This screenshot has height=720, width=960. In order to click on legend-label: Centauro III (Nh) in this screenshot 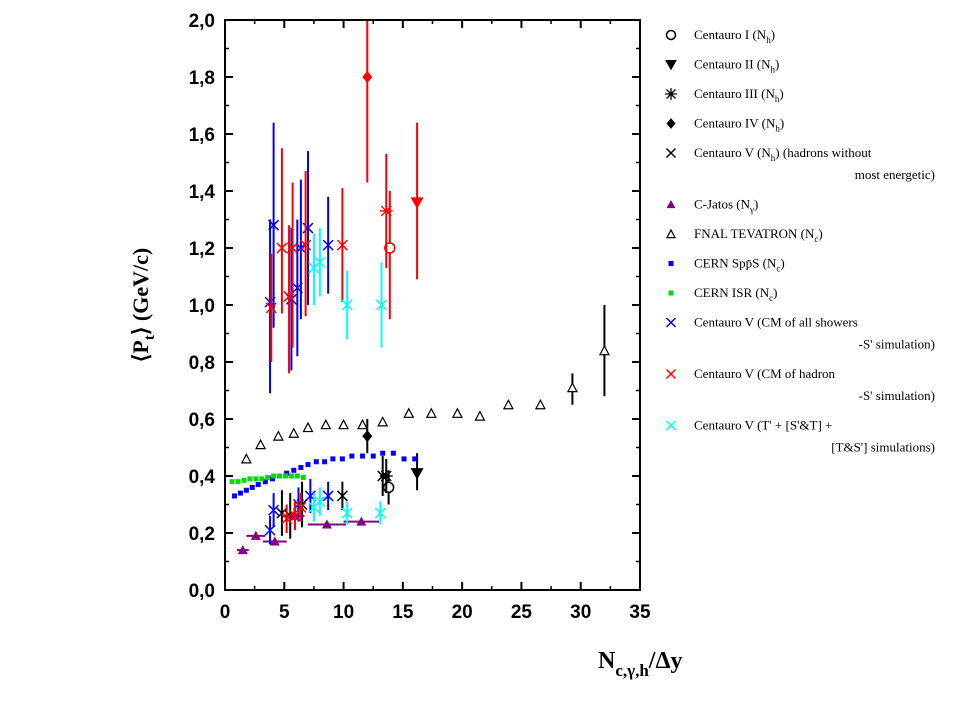, I will do `click(739, 95)`.